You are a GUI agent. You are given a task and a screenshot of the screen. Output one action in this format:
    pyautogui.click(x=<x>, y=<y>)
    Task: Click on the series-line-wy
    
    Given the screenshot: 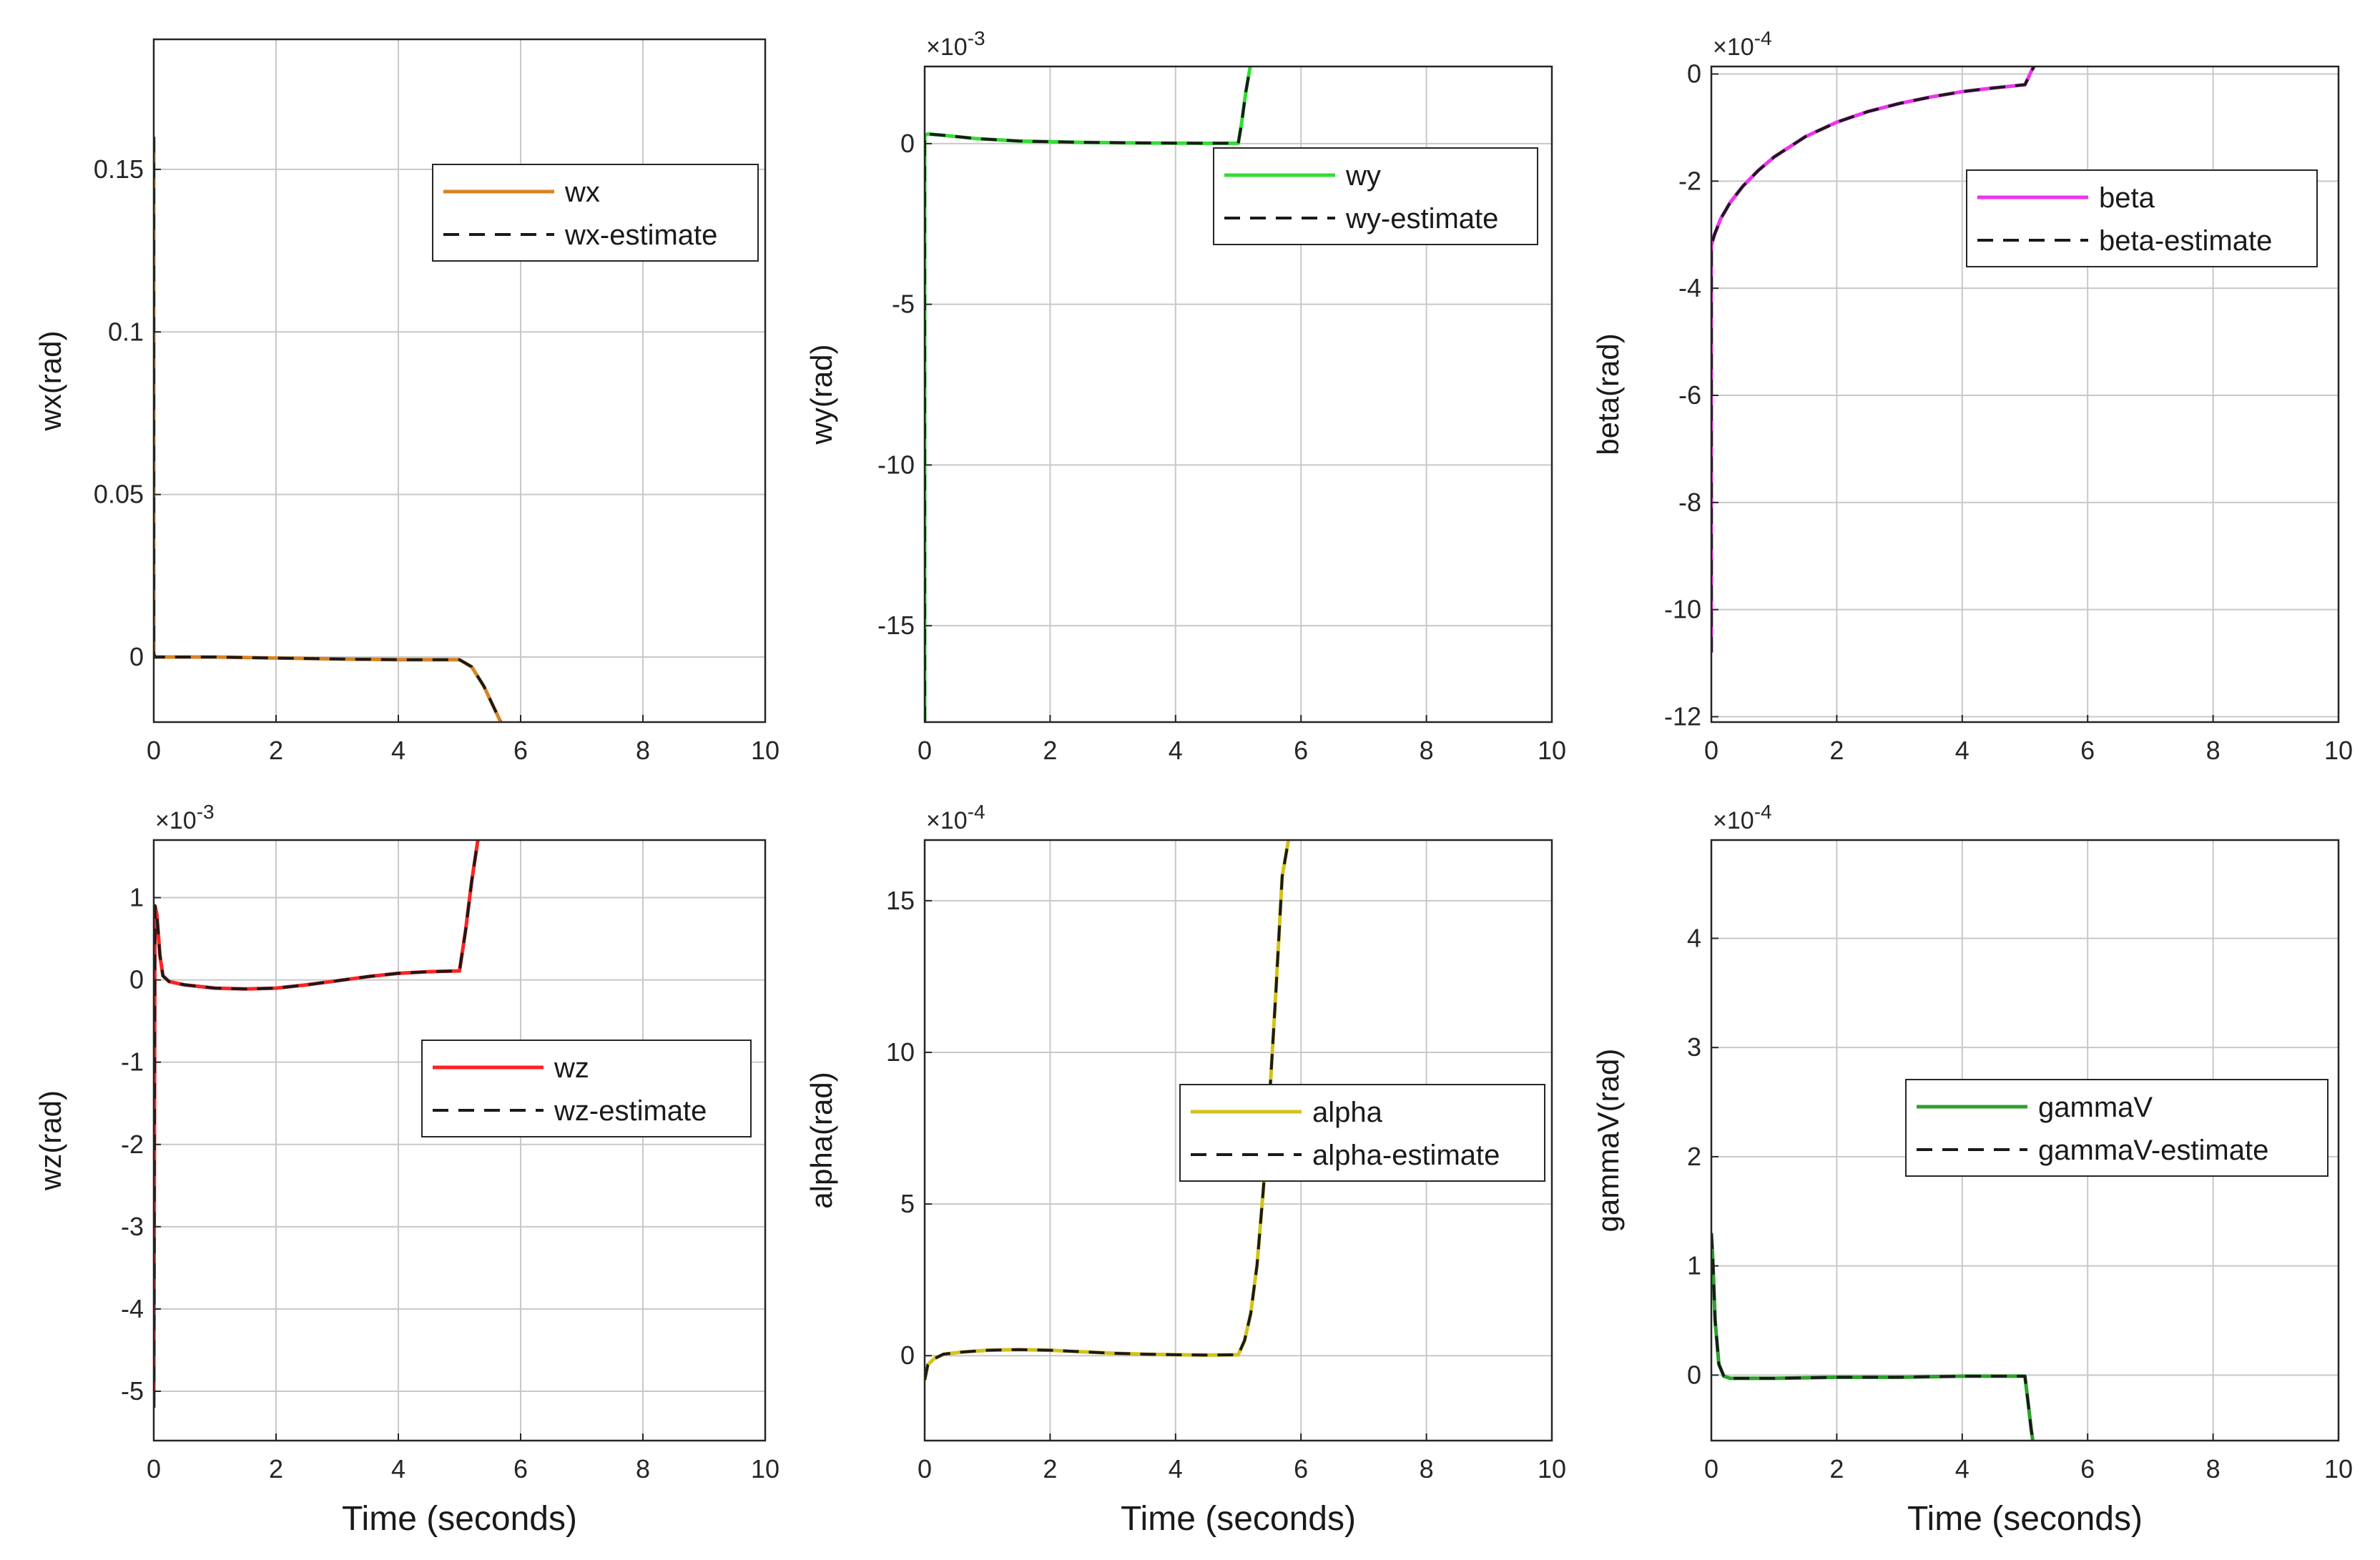 What is the action you would take?
    pyautogui.click(x=1088, y=394)
    